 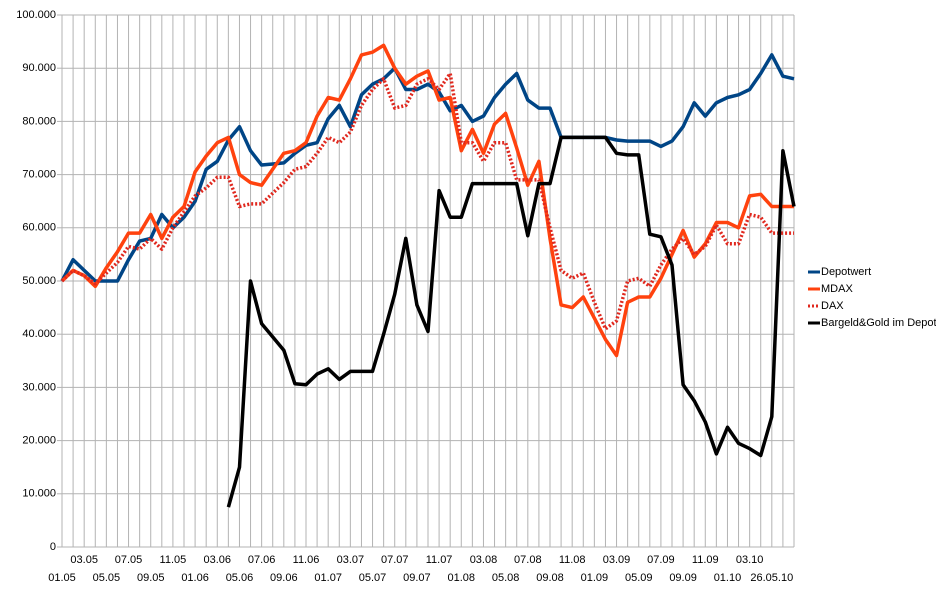 I want to click on x-tick-label: 01.10, so click(x=728, y=578).